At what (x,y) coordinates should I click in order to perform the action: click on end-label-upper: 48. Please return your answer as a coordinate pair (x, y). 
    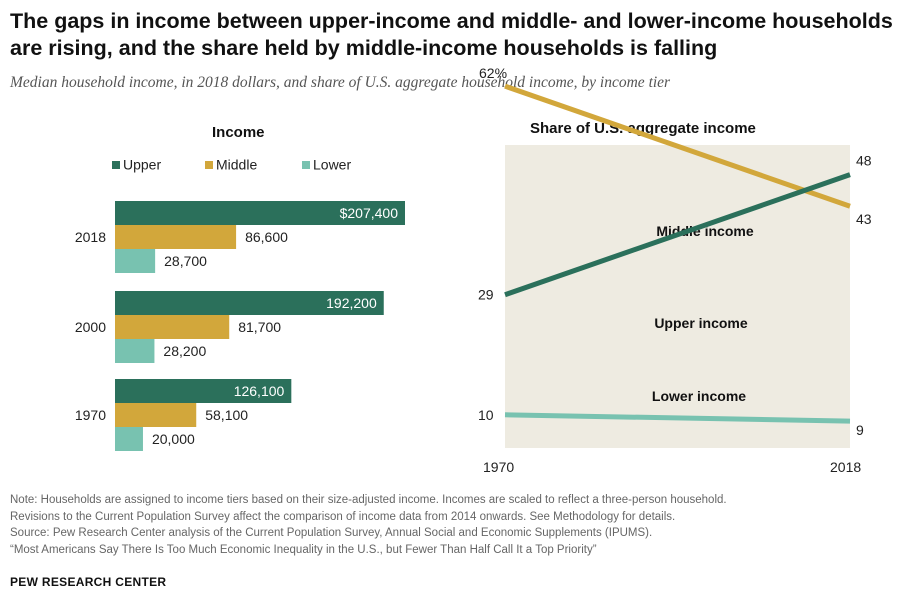
    Looking at the image, I should click on (864, 161).